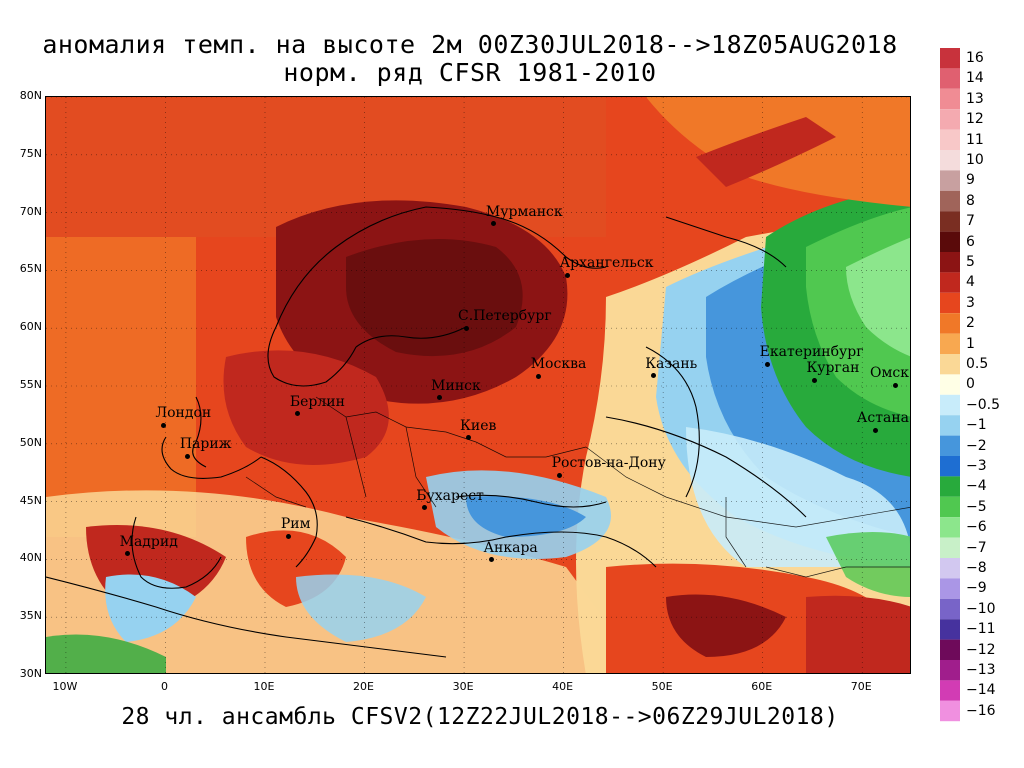  I want to click on colorbar-label: 12, so click(975, 119).